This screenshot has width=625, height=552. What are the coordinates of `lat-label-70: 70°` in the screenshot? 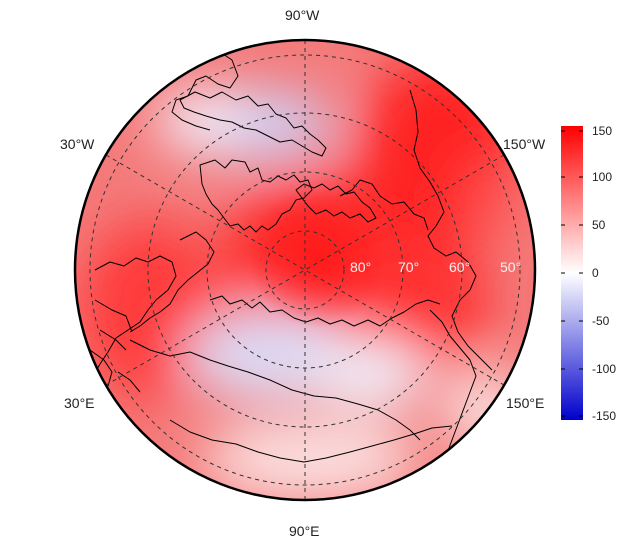 It's located at (409, 267).